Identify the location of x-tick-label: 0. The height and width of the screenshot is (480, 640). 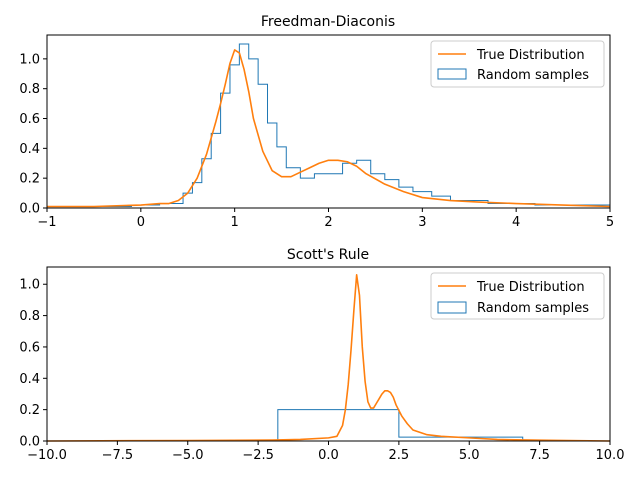
(141, 222).